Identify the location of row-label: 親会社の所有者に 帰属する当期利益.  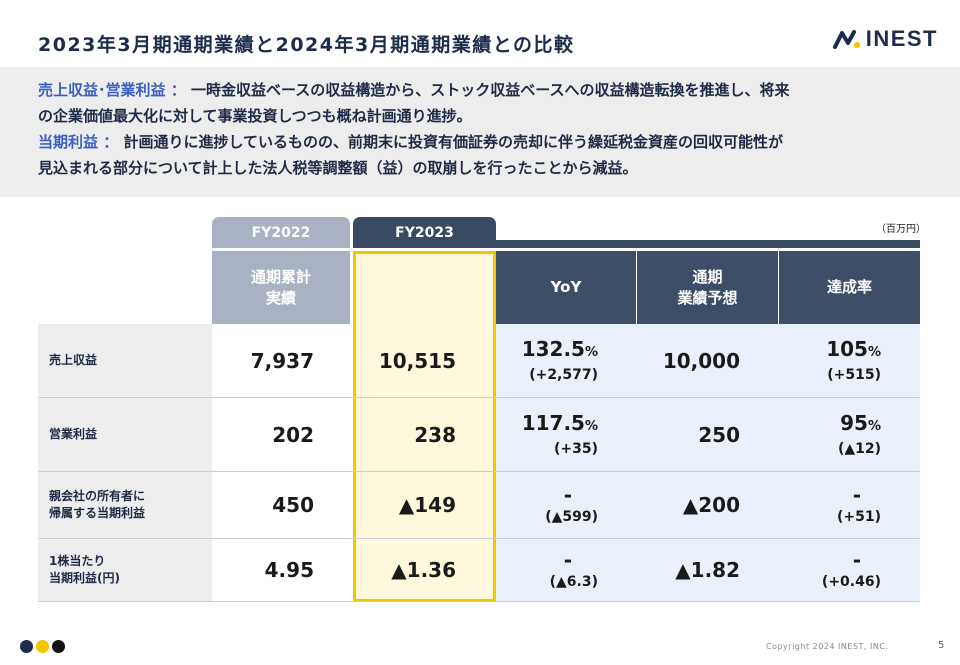
(125, 505).